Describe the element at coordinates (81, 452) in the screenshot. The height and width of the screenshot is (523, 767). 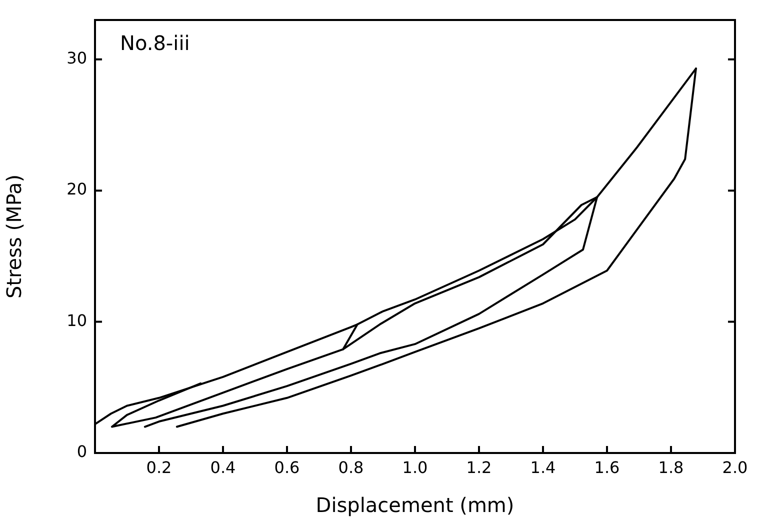
I see `y-tick-label: 0` at that location.